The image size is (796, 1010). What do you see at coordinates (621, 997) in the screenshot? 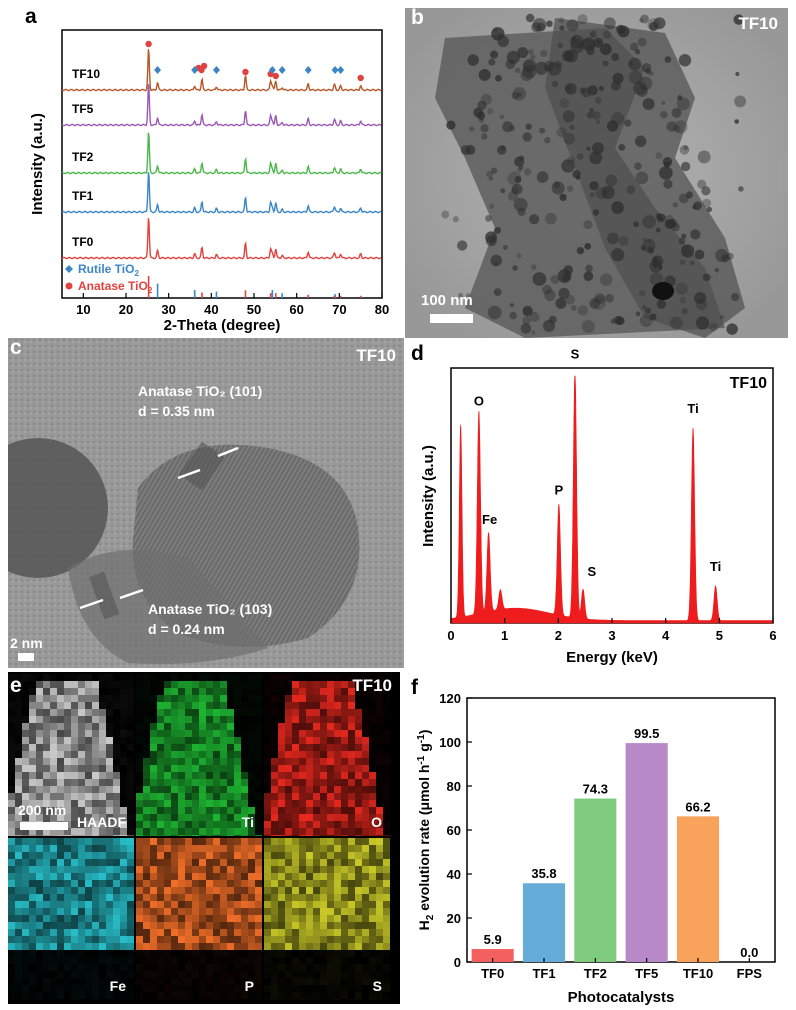
I see `bar-x-axis-label: Photocatalysts` at bounding box center [621, 997].